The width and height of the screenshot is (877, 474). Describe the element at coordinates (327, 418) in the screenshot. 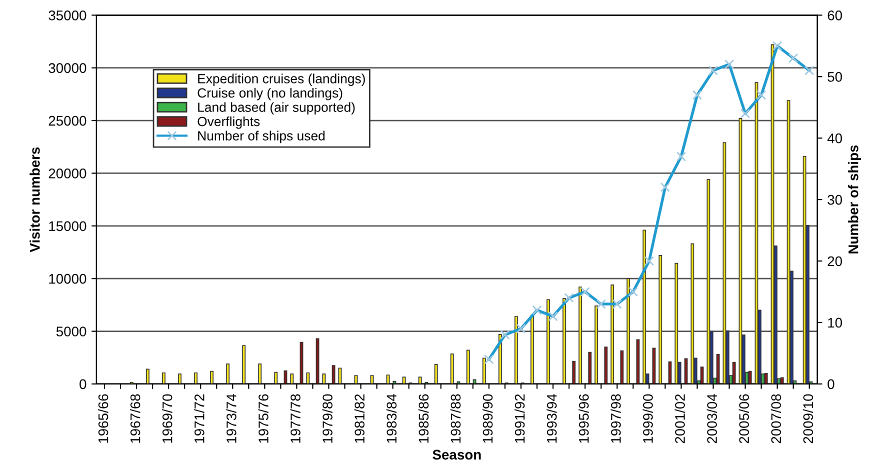

I see `x-tick-label: 1979/80` at that location.